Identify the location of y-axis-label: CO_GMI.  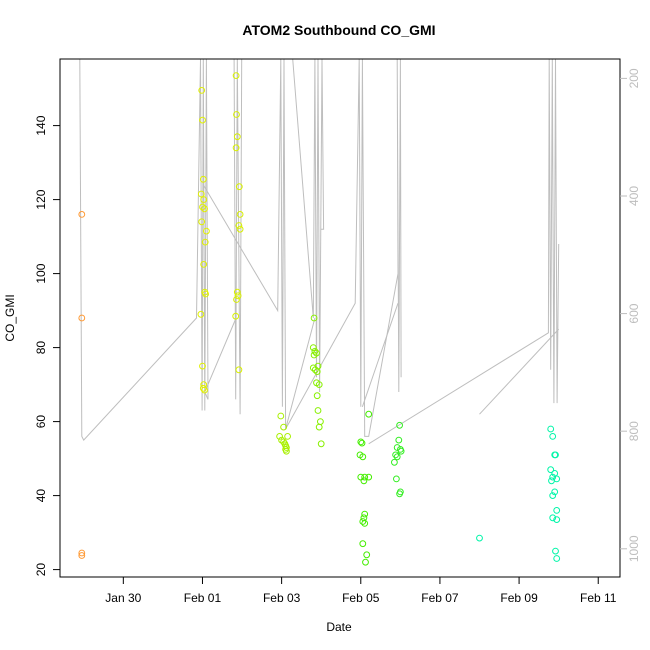
(10, 317).